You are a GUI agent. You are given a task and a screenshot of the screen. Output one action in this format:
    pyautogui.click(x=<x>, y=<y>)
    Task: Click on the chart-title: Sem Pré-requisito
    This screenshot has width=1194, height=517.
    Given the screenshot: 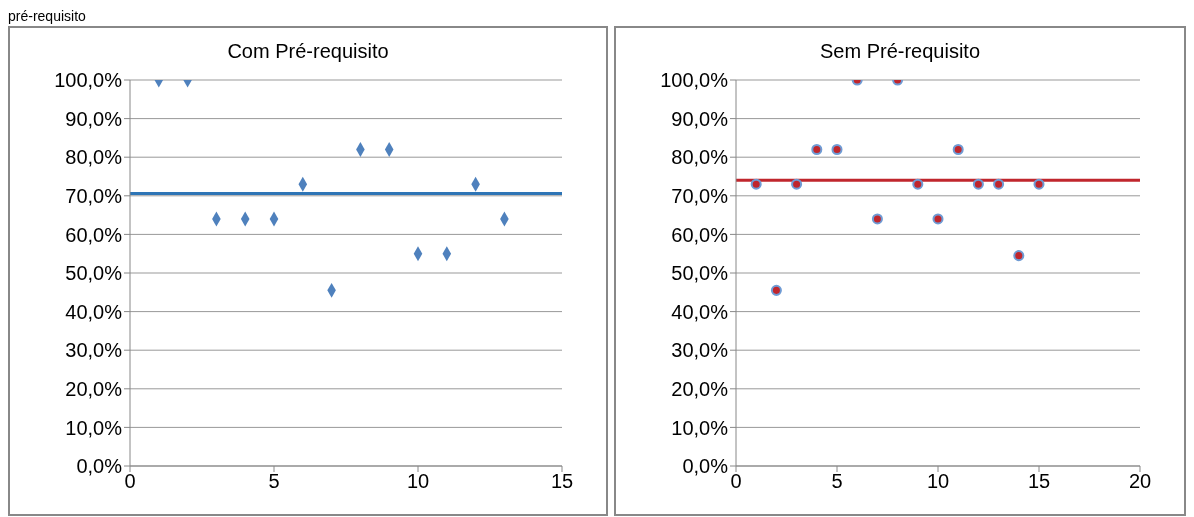 What is the action you would take?
    pyautogui.click(x=900, y=52)
    